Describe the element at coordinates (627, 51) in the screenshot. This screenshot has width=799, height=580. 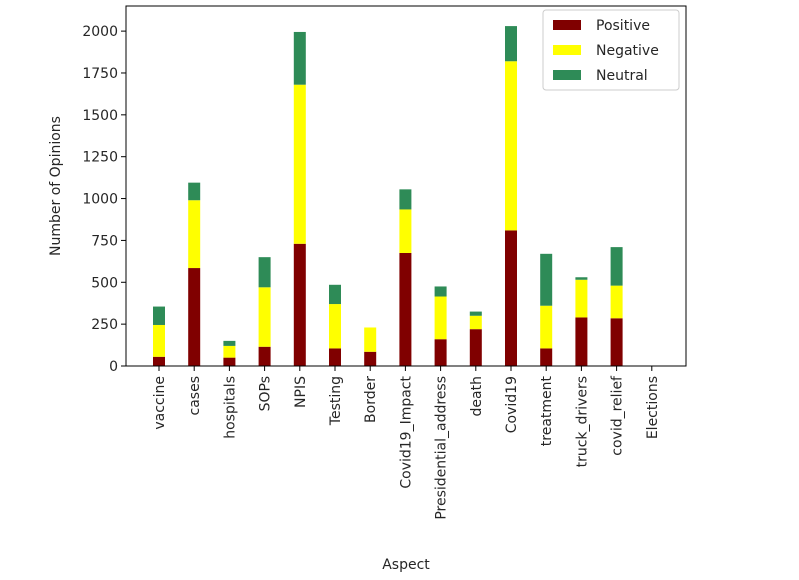
I see `legend-label-negative: Negative` at that location.